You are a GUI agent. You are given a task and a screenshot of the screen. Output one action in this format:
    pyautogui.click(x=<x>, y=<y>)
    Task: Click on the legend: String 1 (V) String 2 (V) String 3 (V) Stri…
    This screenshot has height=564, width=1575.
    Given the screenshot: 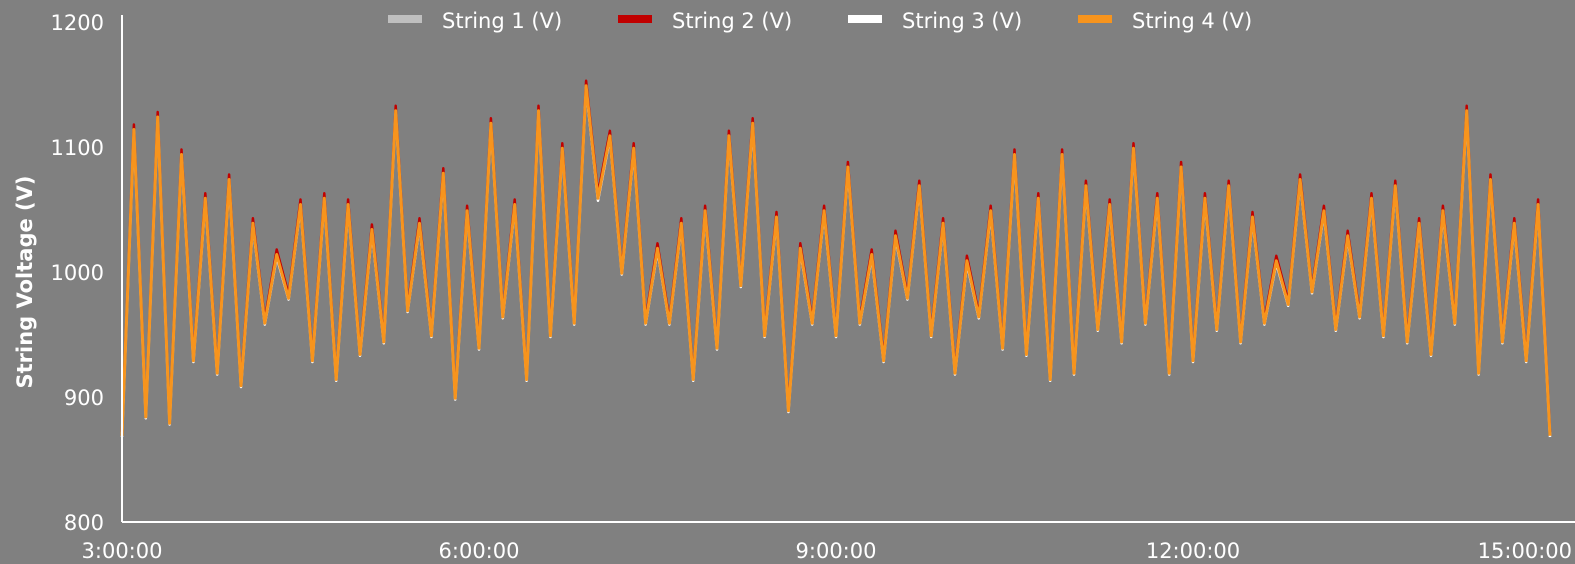 What is the action you would take?
    pyautogui.click(x=820, y=21)
    